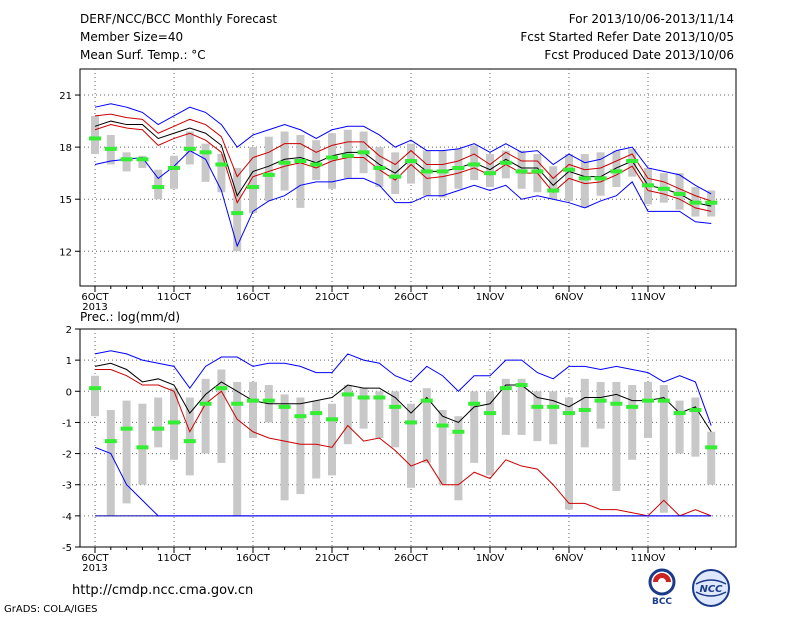 Image resolution: width=800 pixels, height=618 pixels. I want to click on x-tick-label: 1NOV, so click(490, 558).